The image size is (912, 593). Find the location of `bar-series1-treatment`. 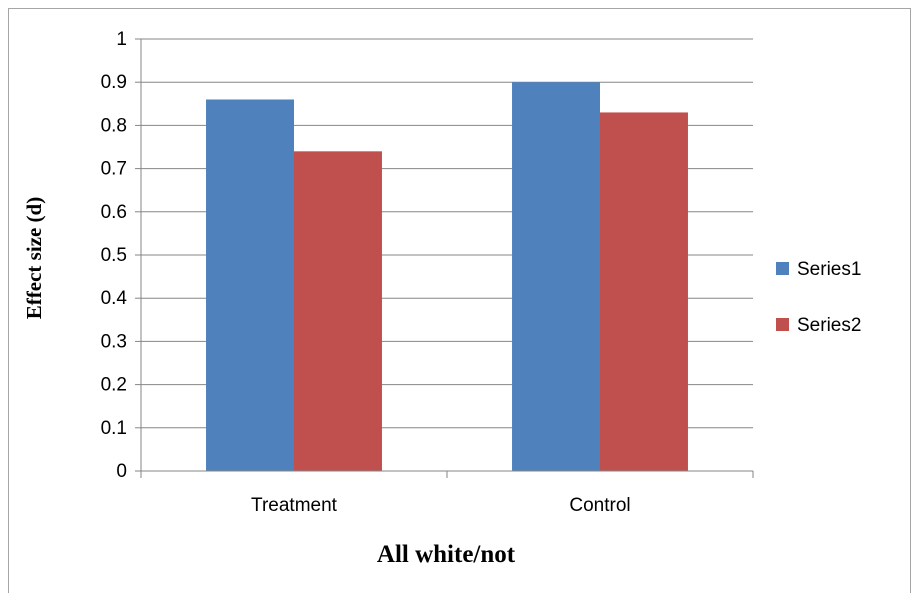

bar-series1-treatment is located at coordinates (250, 285).